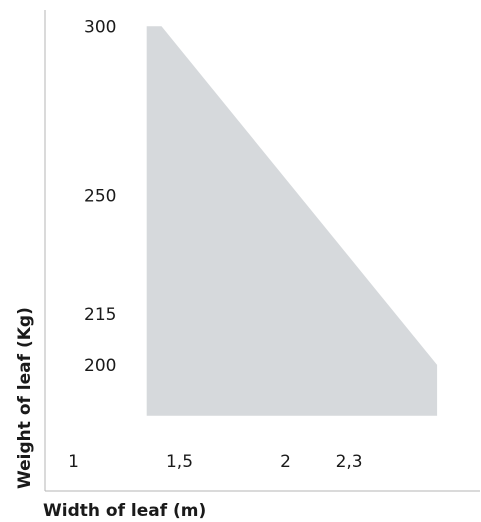 Image resolution: width=481 pixels, height=522 pixels. Describe the element at coordinates (124, 511) in the screenshot. I see `x-axis-title: Width of leaf (m)` at that location.